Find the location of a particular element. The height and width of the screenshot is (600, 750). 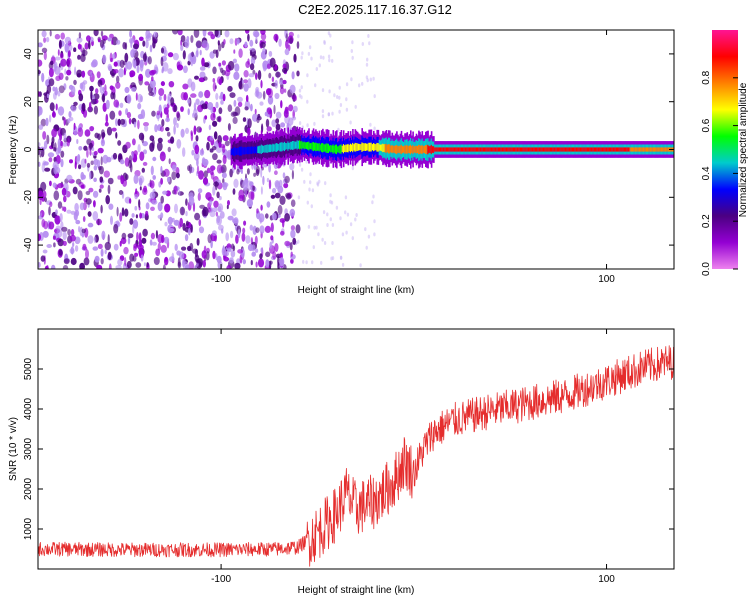

colorbar-tick-label: 0.6 is located at coordinates (706, 125).